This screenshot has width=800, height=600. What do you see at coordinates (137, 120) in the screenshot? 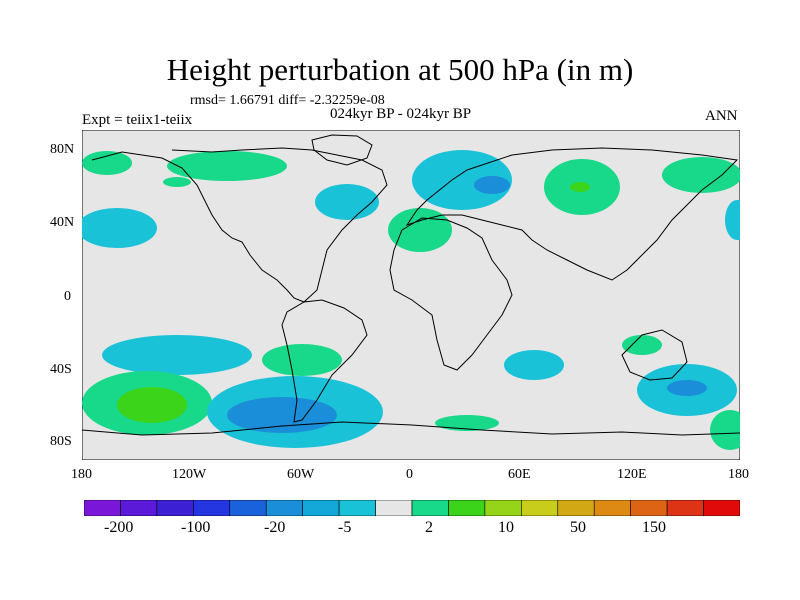
I see `experiment-label: Expt = teiix1-teiix` at bounding box center [137, 120].